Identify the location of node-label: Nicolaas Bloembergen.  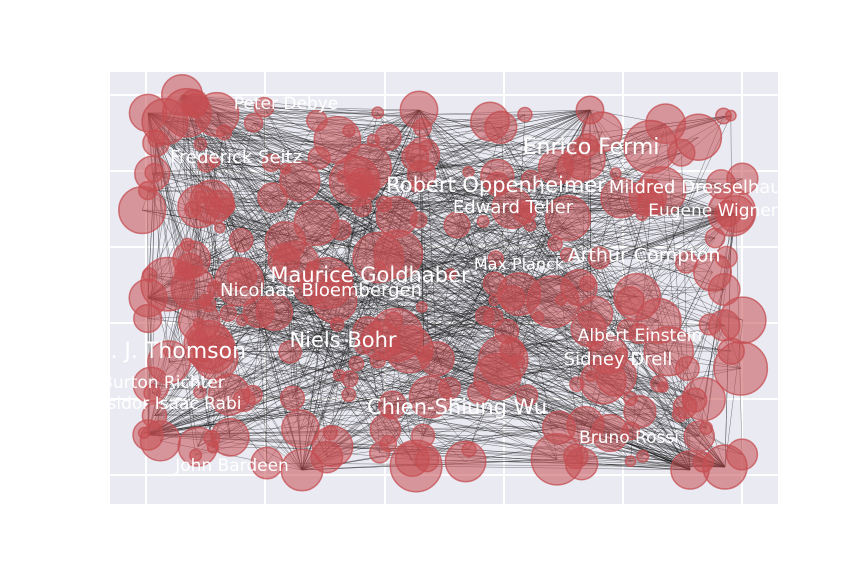
(321, 290).